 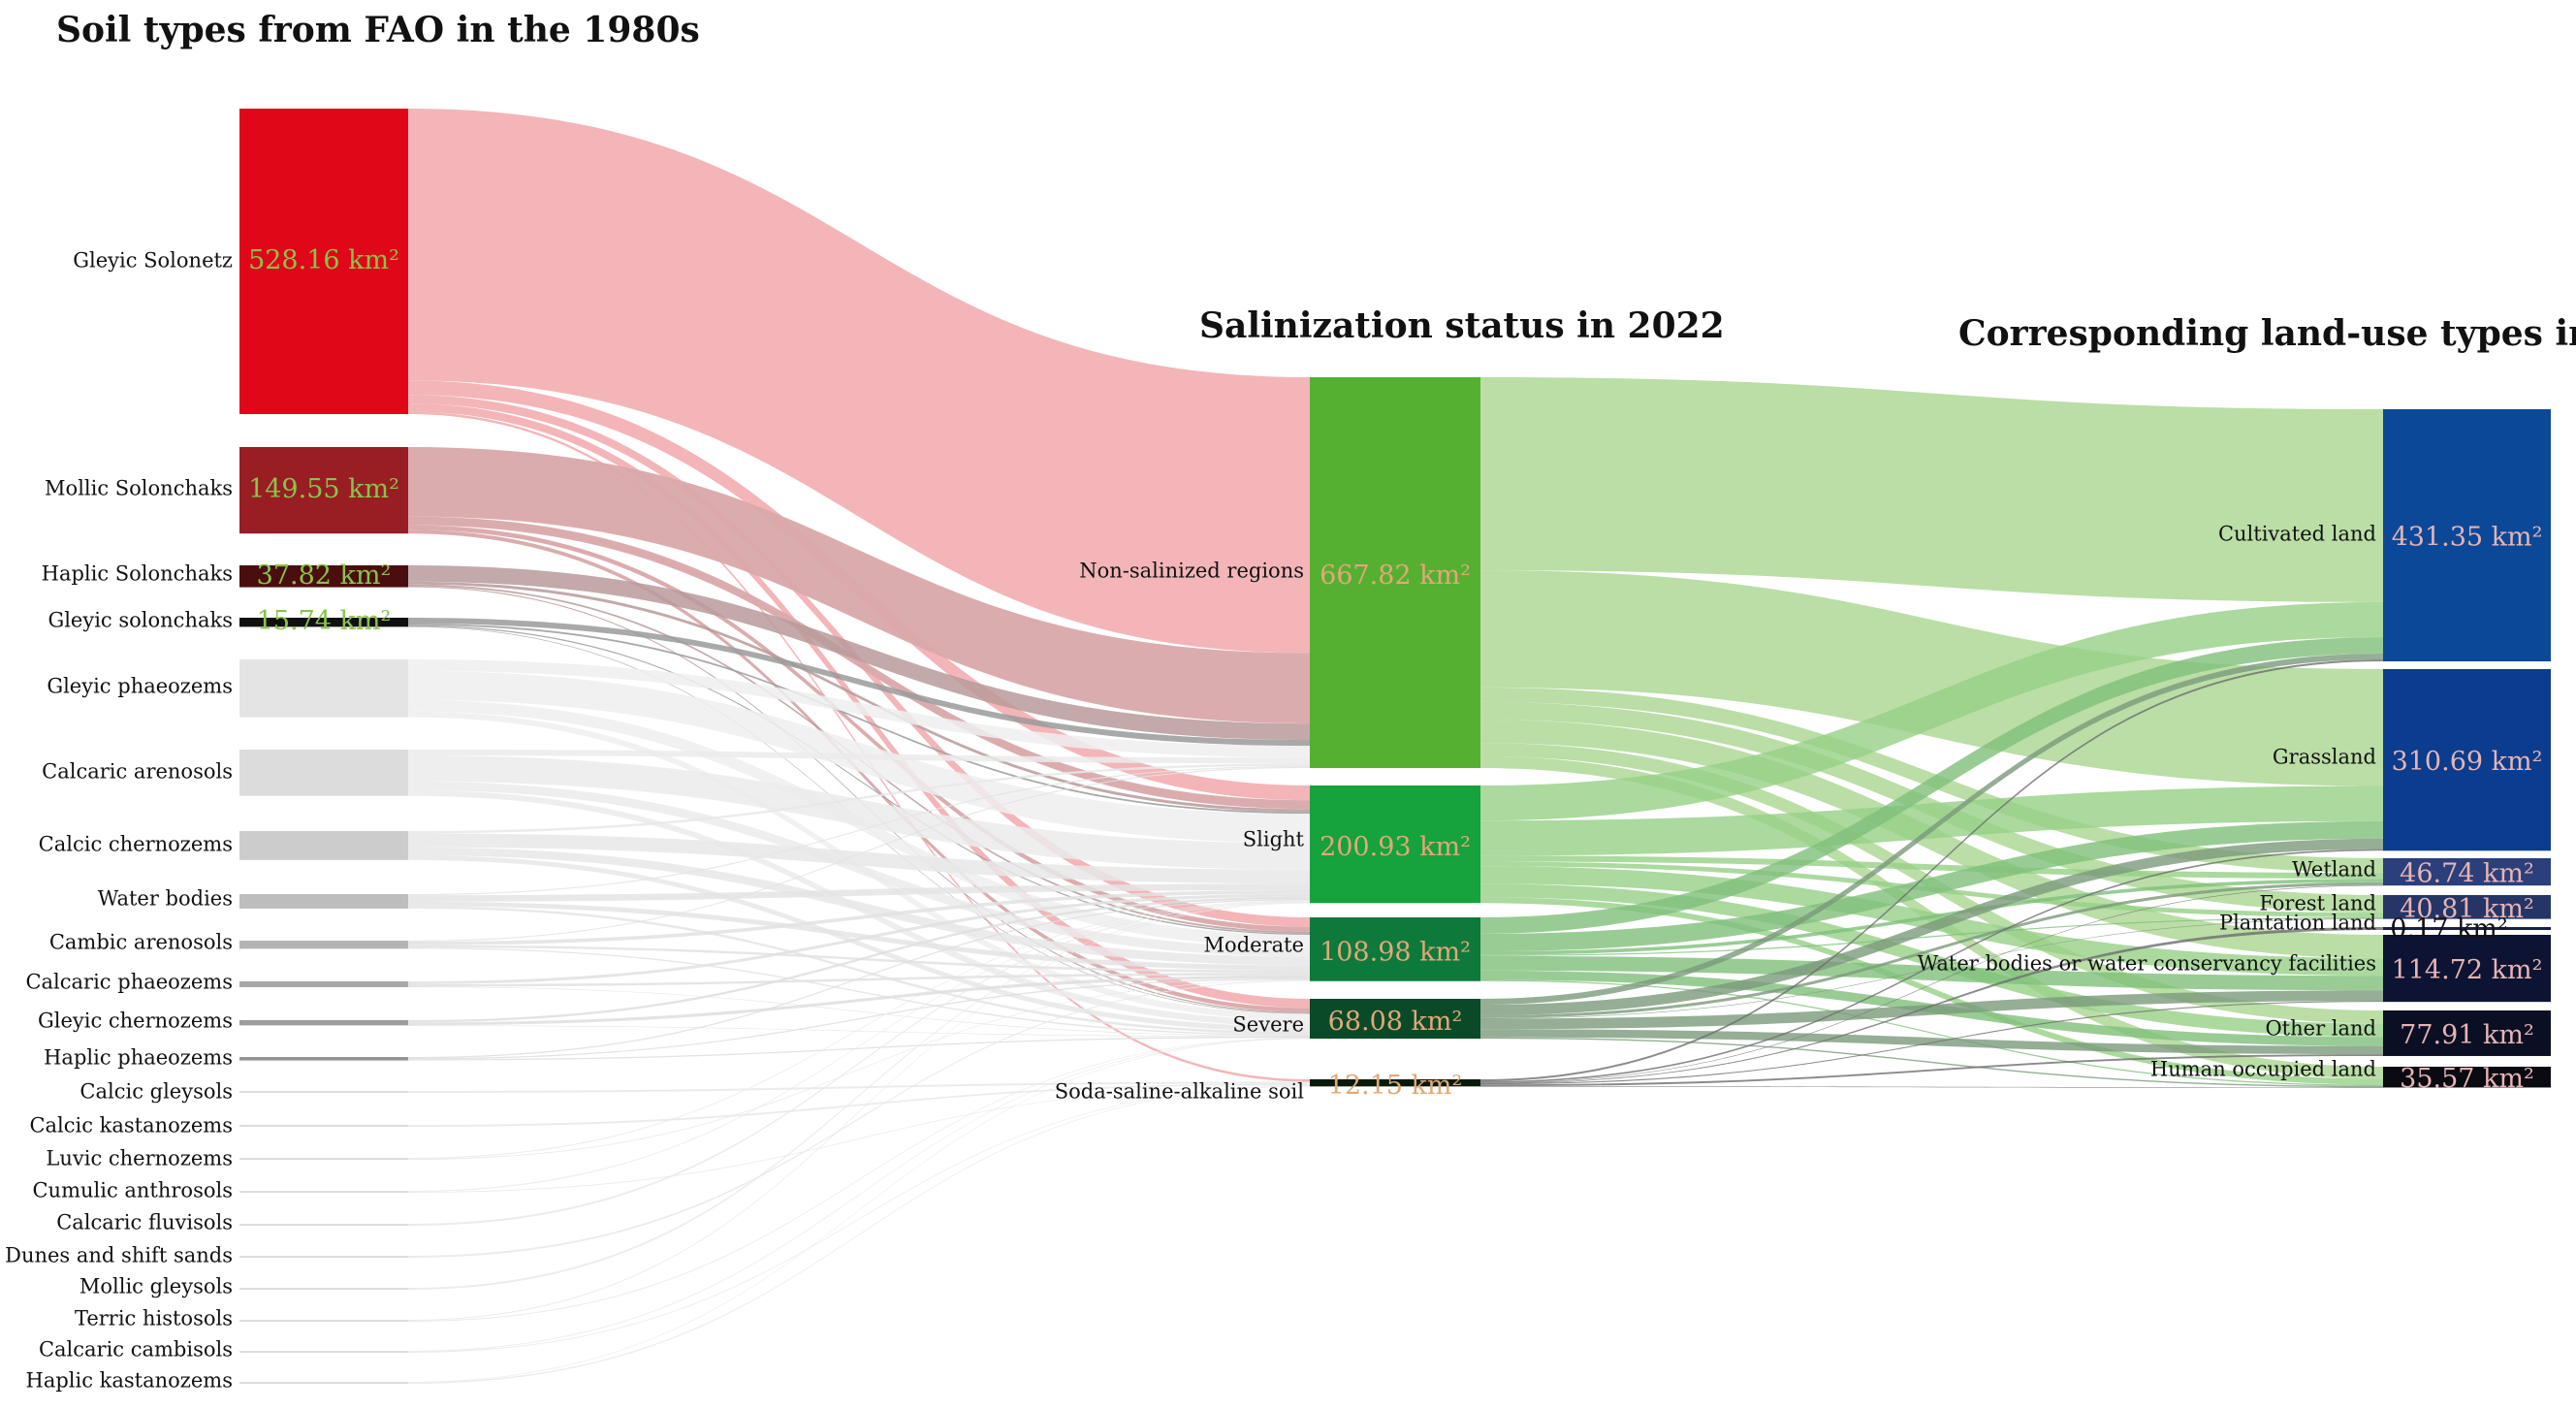 I want to click on salinization-value-moderate: 108.98 km², so click(x=1395, y=952).